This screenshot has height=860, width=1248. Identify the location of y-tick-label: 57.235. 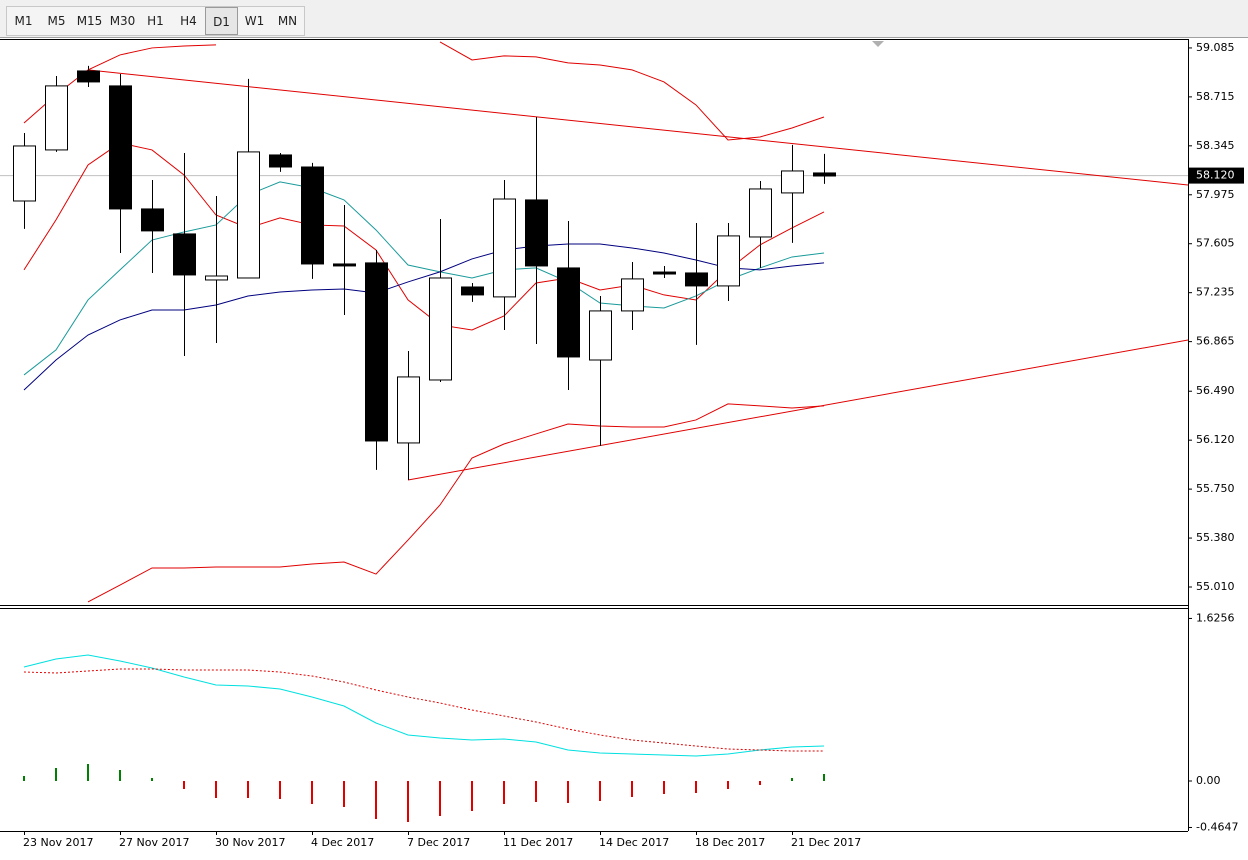
(1215, 292).